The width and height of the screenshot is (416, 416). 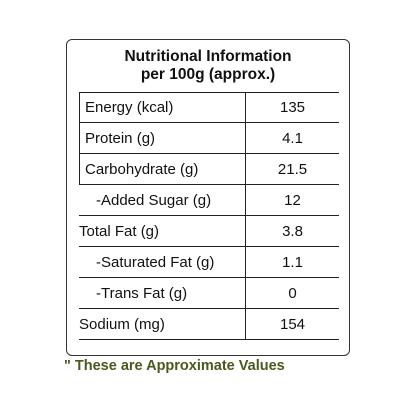 What do you see at coordinates (292, 169) in the screenshot?
I see `row-value-carbohydrate: 21.5` at bounding box center [292, 169].